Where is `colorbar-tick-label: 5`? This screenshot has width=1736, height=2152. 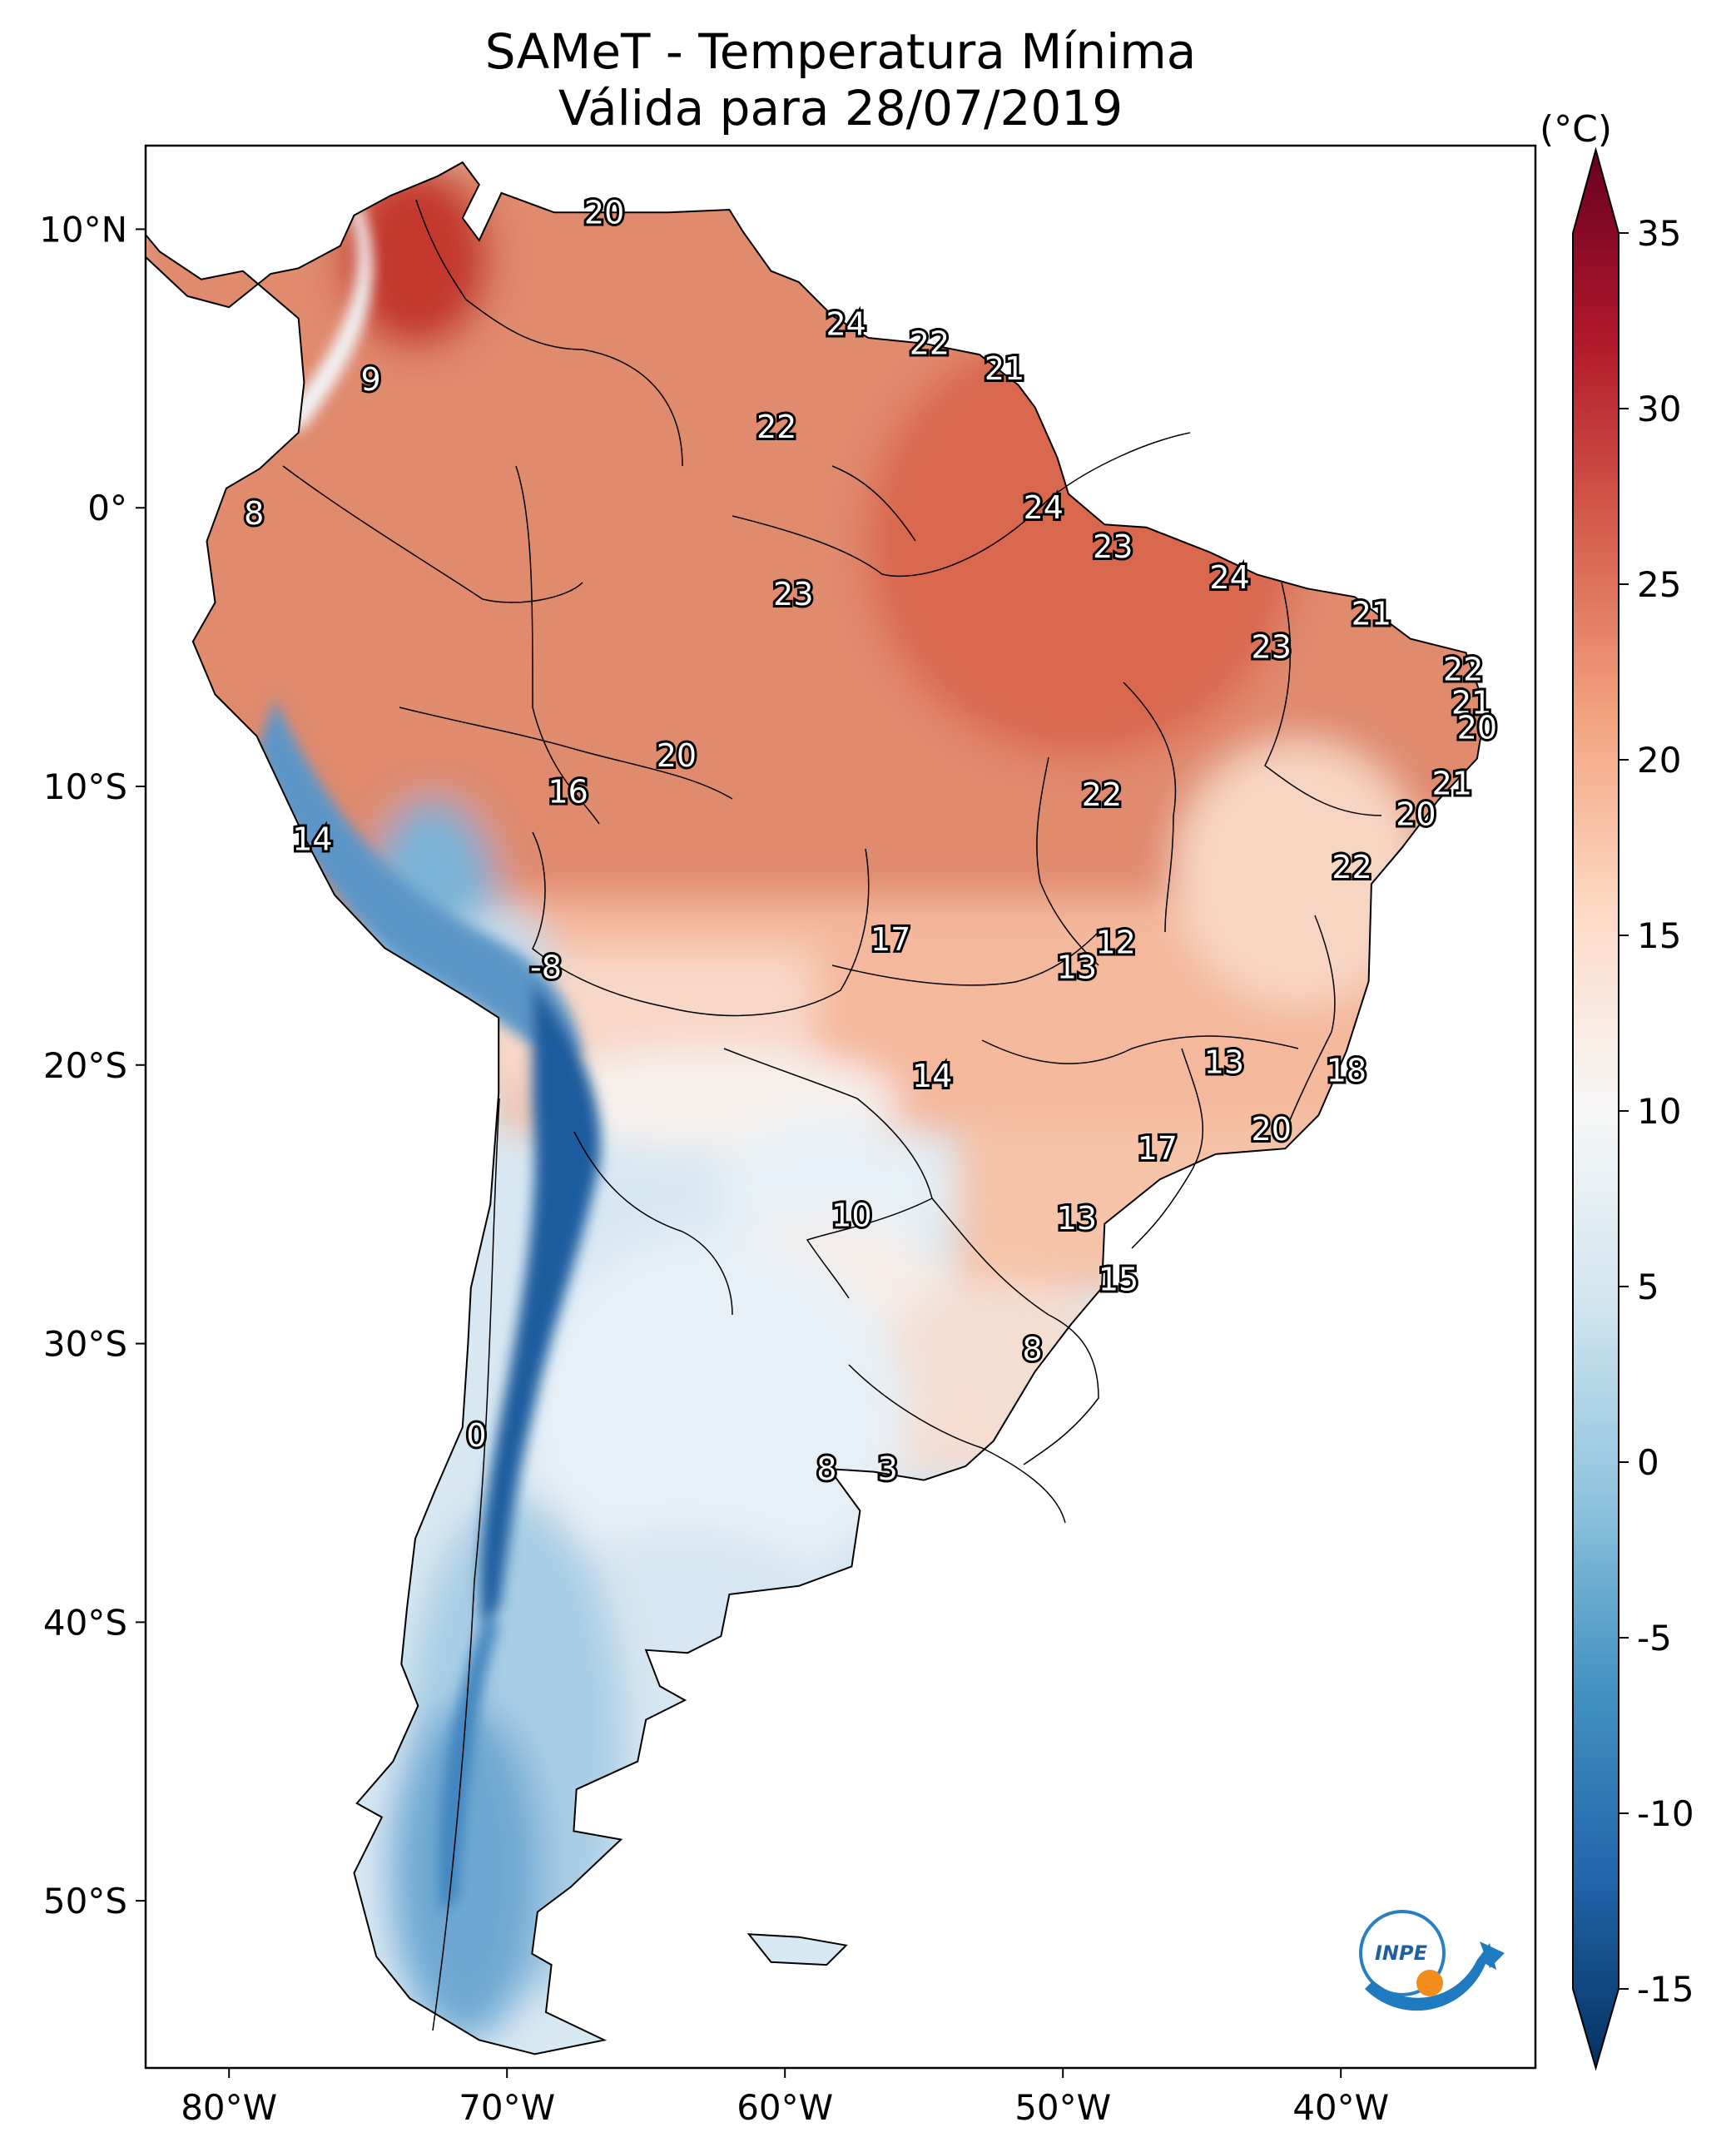
colorbar-tick-label: 5 is located at coordinates (1648, 1287).